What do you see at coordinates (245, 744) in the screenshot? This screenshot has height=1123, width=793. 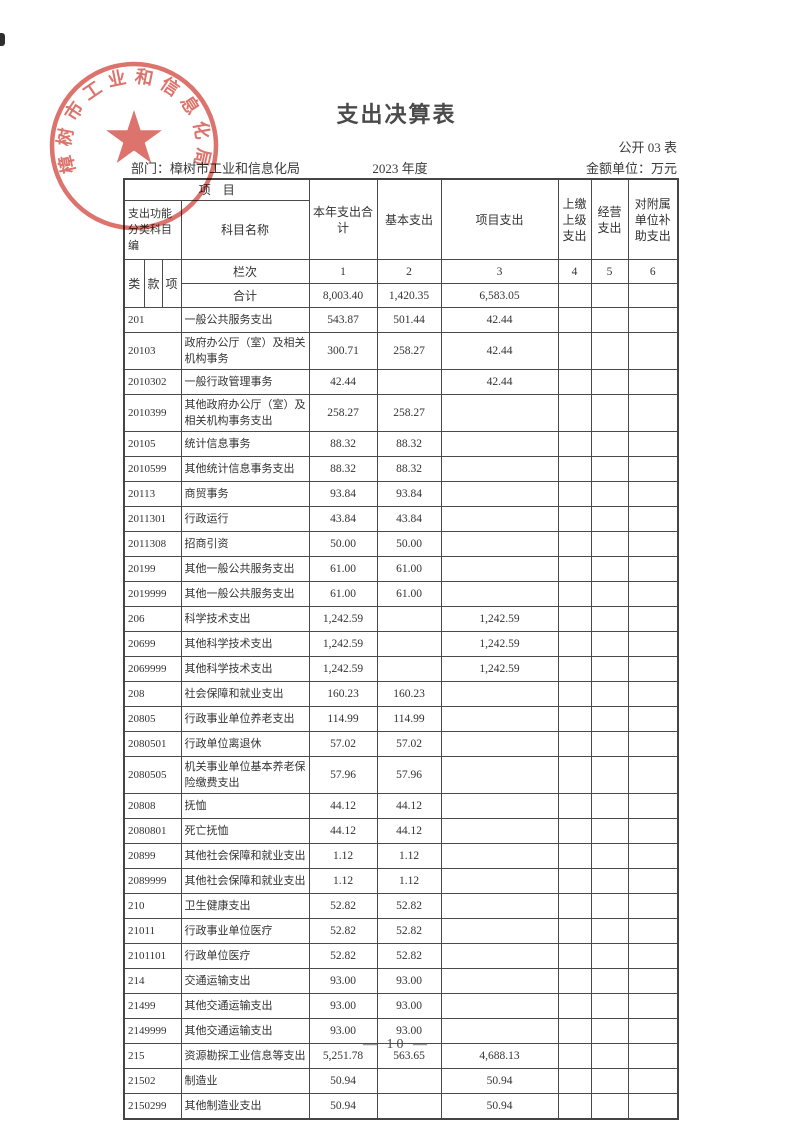 I see `row-name: 行政单位离退休` at bounding box center [245, 744].